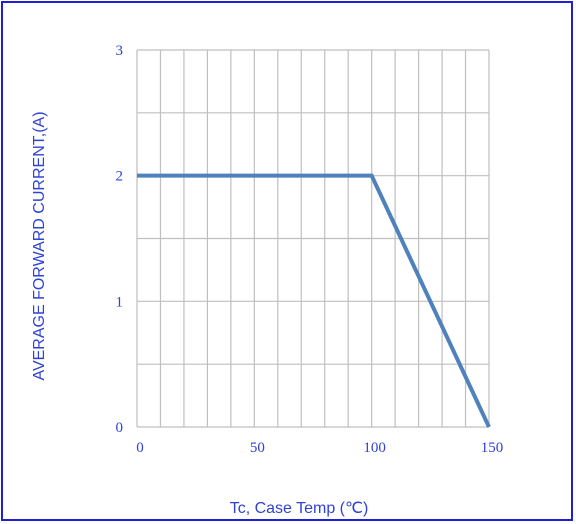  What do you see at coordinates (120, 177) in the screenshot?
I see `y-tick-label: 2` at bounding box center [120, 177].